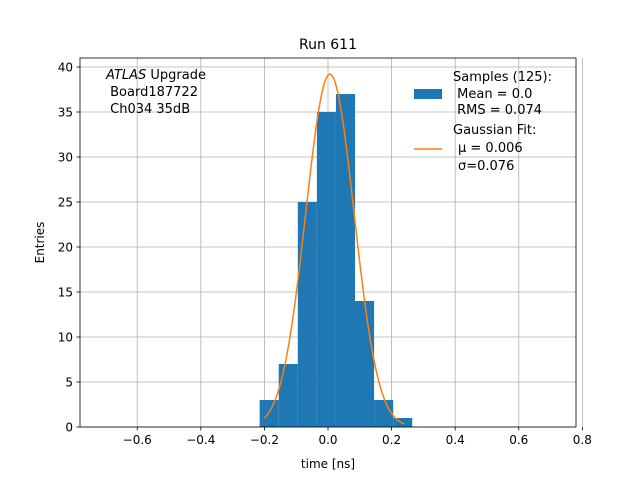 The image size is (640, 480). I want to click on atlas-annotation: ATLAS Upgrade Board187722 Ch034 35dB, so click(155, 92).